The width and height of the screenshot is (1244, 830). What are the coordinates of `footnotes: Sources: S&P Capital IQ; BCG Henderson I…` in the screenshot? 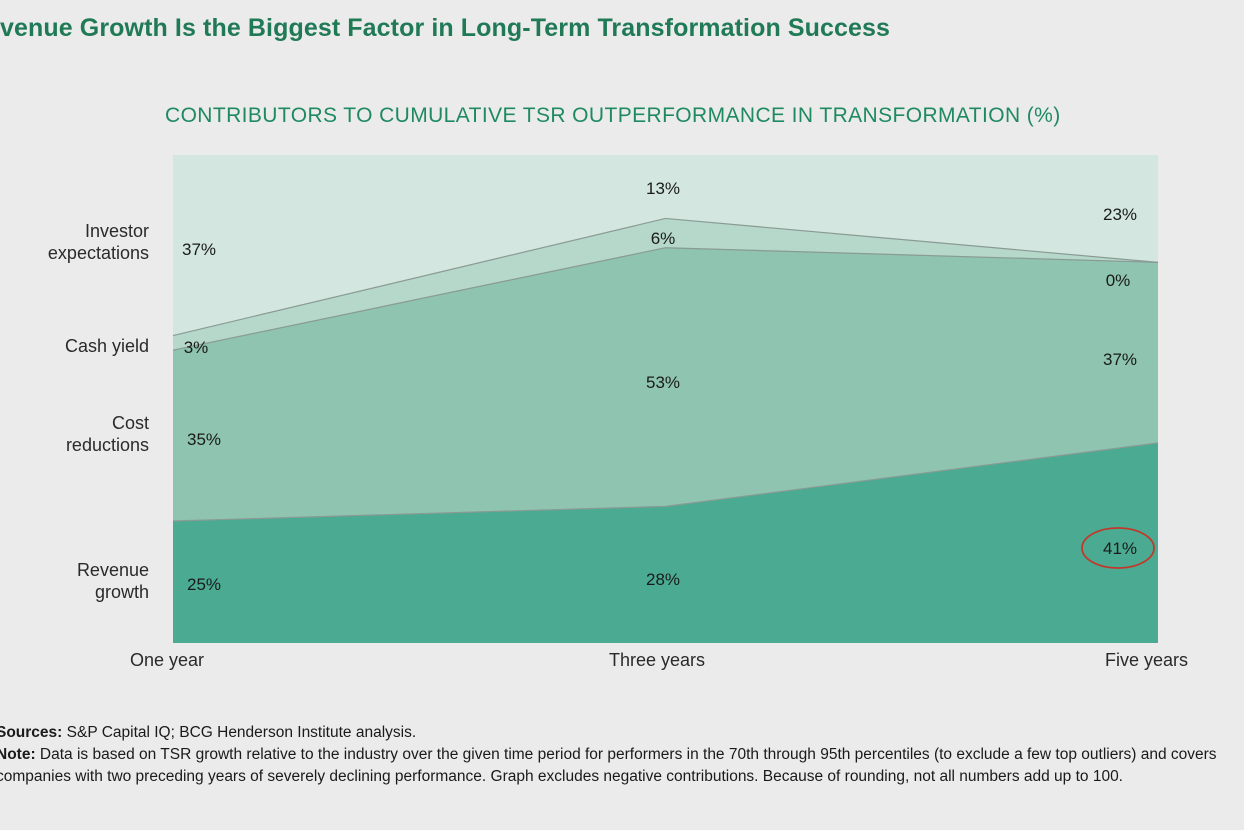 It's located at (618, 755).